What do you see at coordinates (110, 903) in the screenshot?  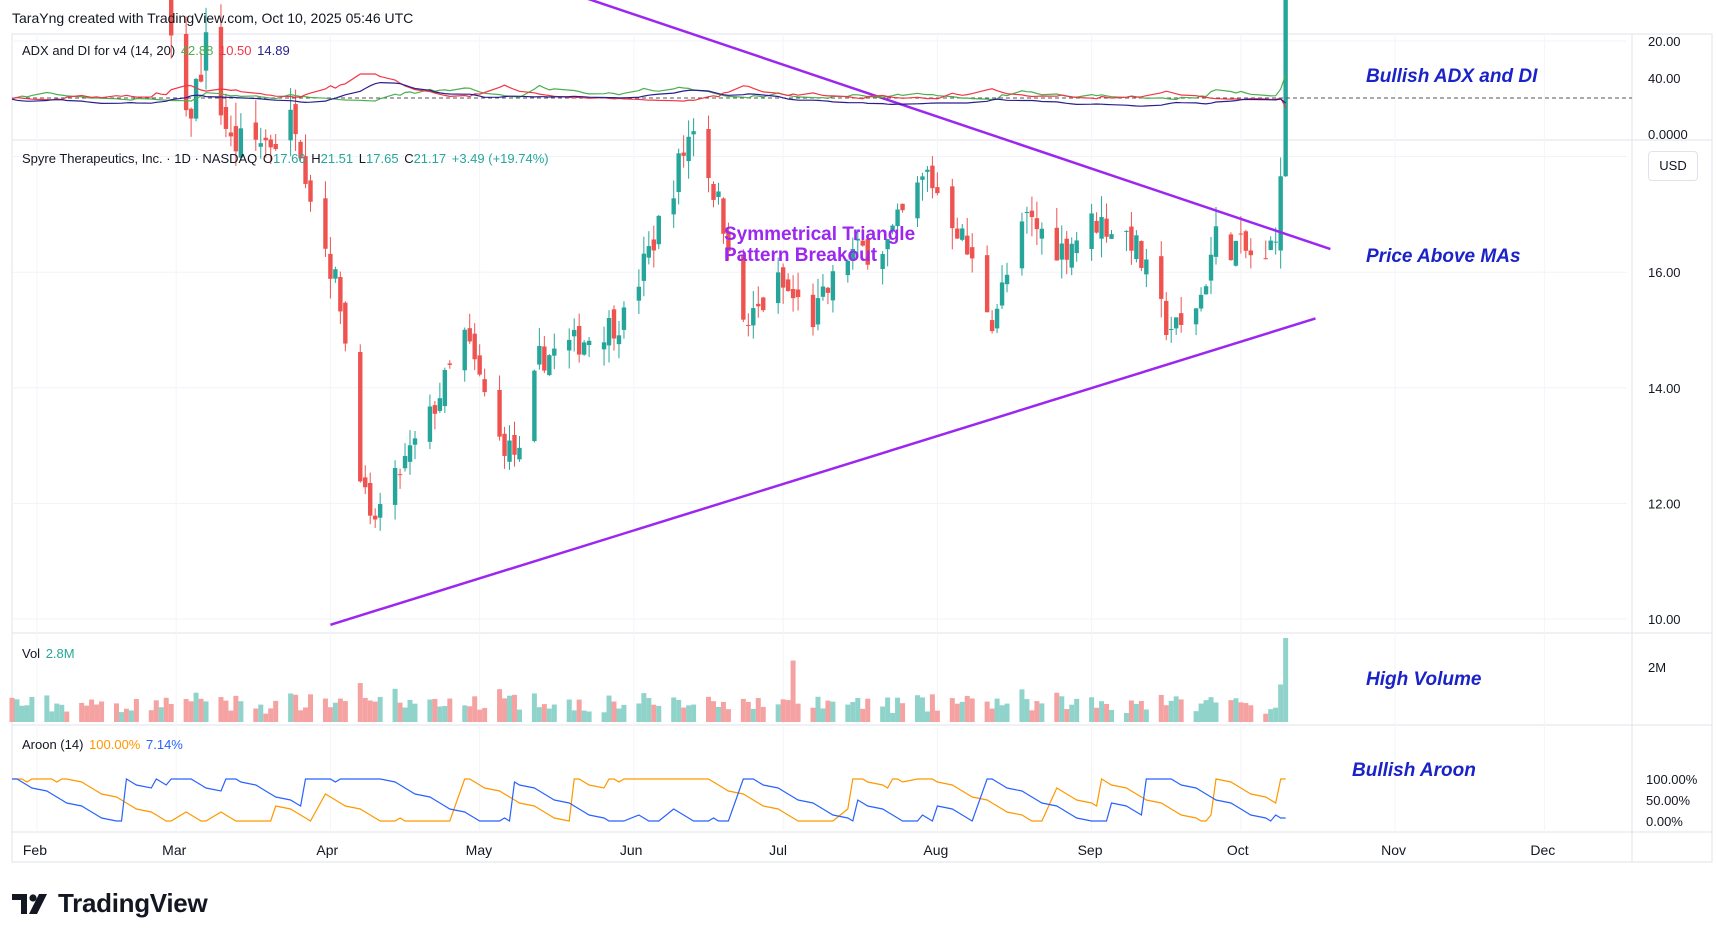 I see `tradingview-logo: TradingView` at bounding box center [110, 903].